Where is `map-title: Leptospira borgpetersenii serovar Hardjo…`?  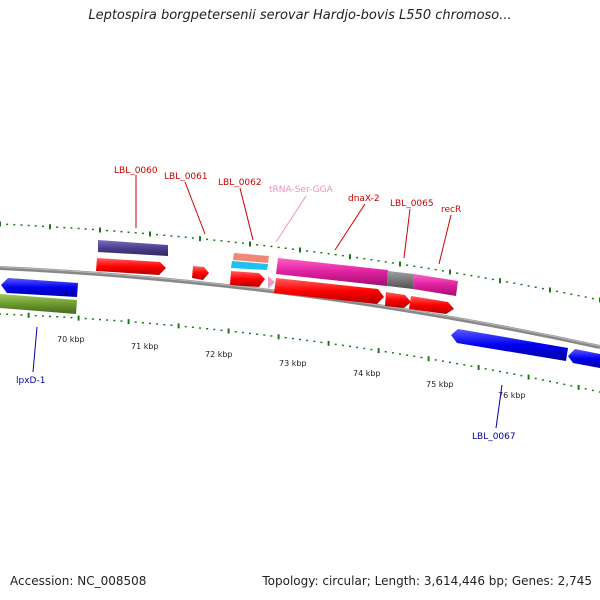 map-title: Leptospira borgpetersenii serovar Hardjo… is located at coordinates (300, 15).